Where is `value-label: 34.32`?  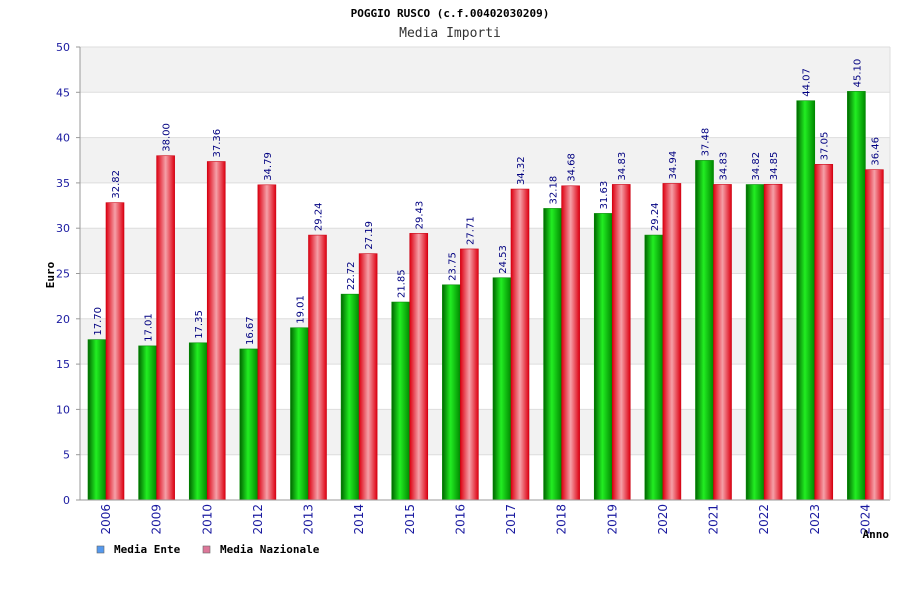
value-label: 34.32 is located at coordinates (521, 170).